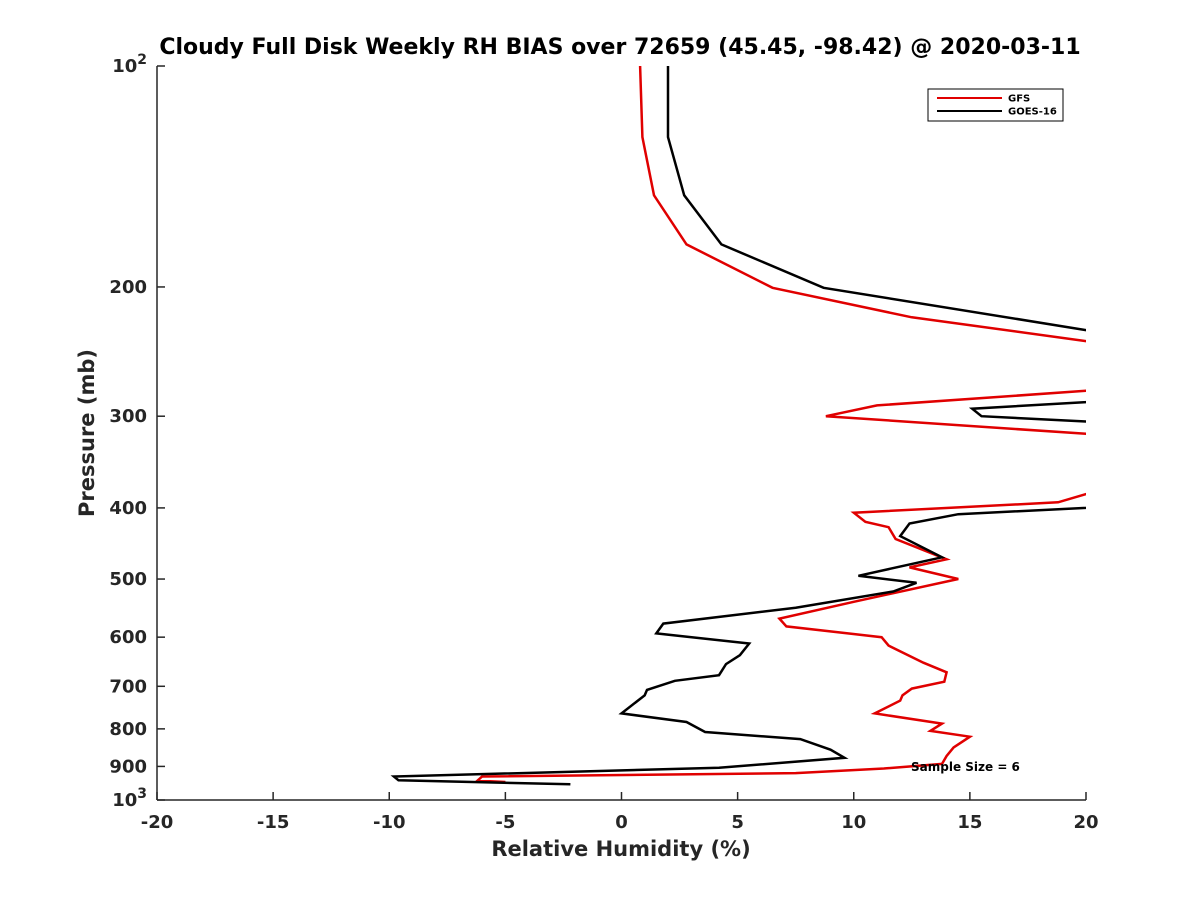 The image size is (1200, 900). Describe the element at coordinates (273, 822) in the screenshot. I see `x-tick-label: -15` at that location.